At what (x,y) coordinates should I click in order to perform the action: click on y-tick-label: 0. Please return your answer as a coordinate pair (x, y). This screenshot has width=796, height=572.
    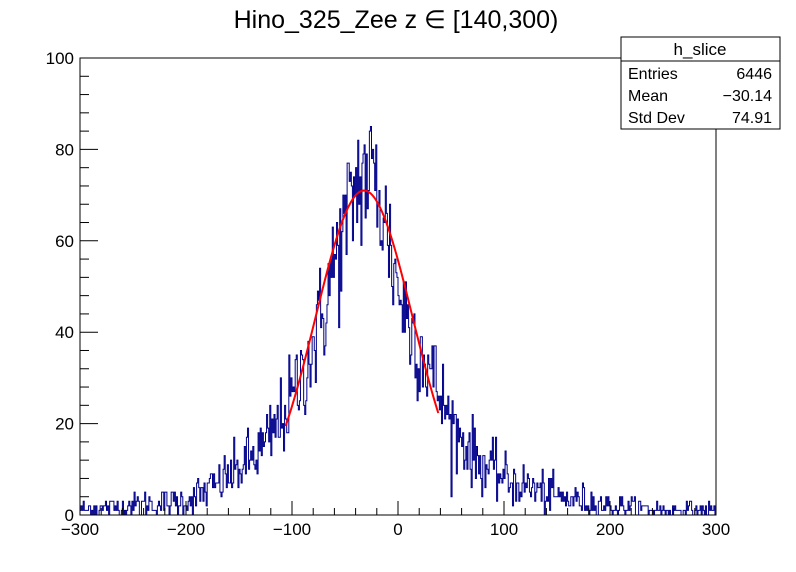
    Looking at the image, I should click on (69, 515).